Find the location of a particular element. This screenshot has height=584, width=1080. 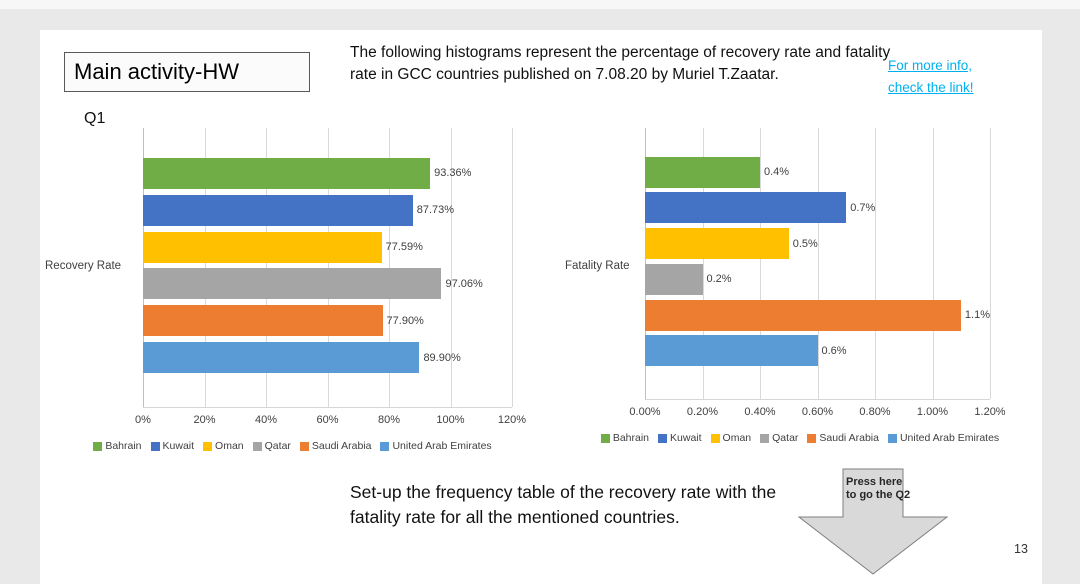

next-question-arrow-label: Press here to go the Q2 is located at coordinates (878, 488).